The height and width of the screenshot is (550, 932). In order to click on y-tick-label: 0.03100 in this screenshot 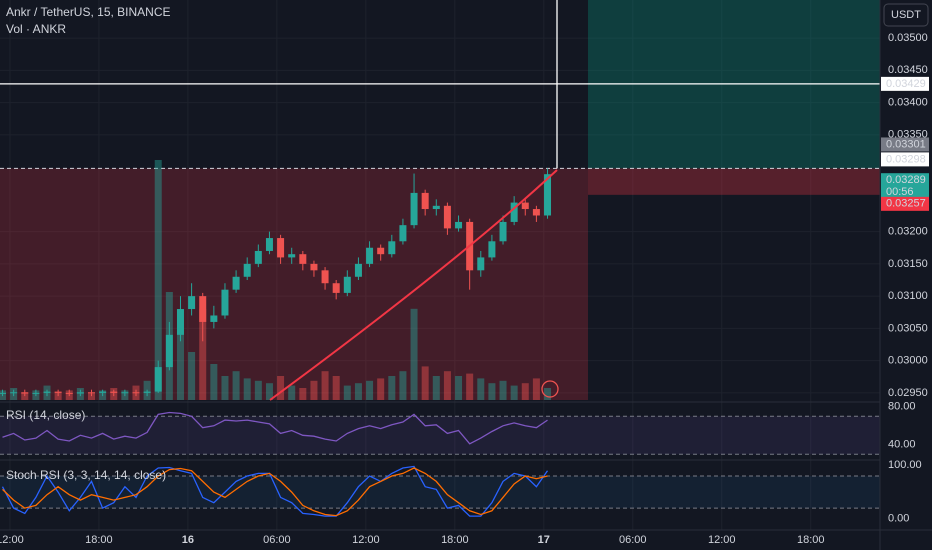, I will do `click(908, 296)`.